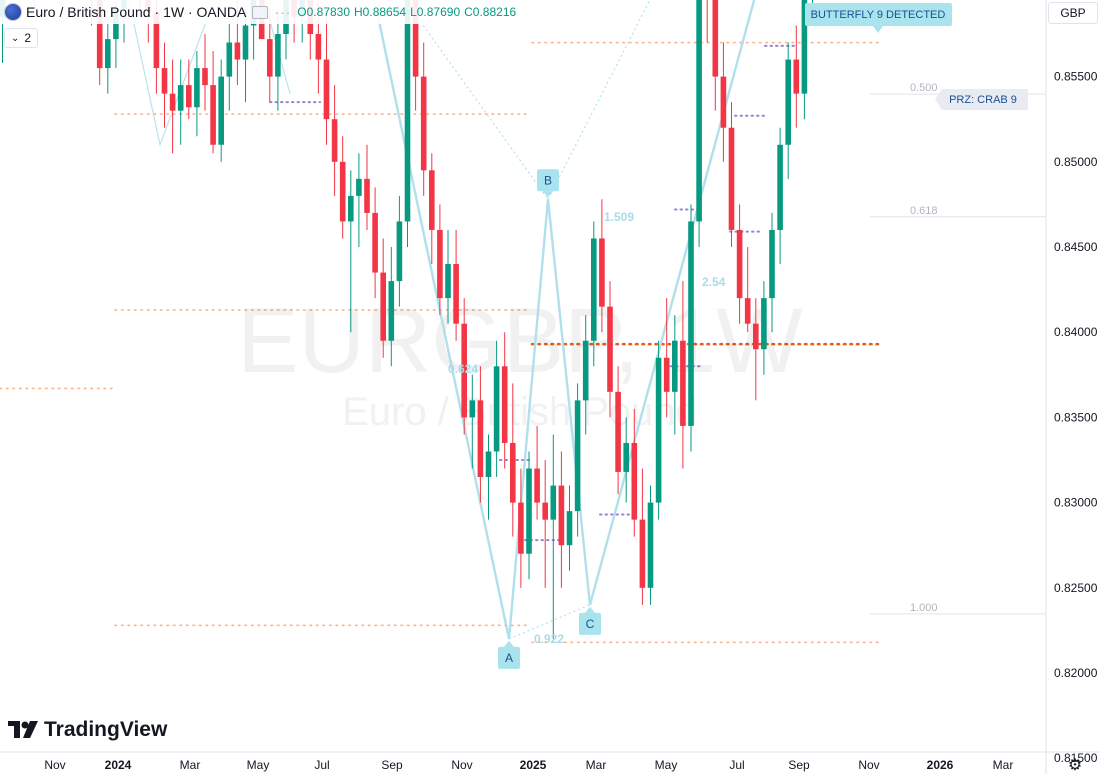  I want to click on time-label: 2025, so click(533, 765).